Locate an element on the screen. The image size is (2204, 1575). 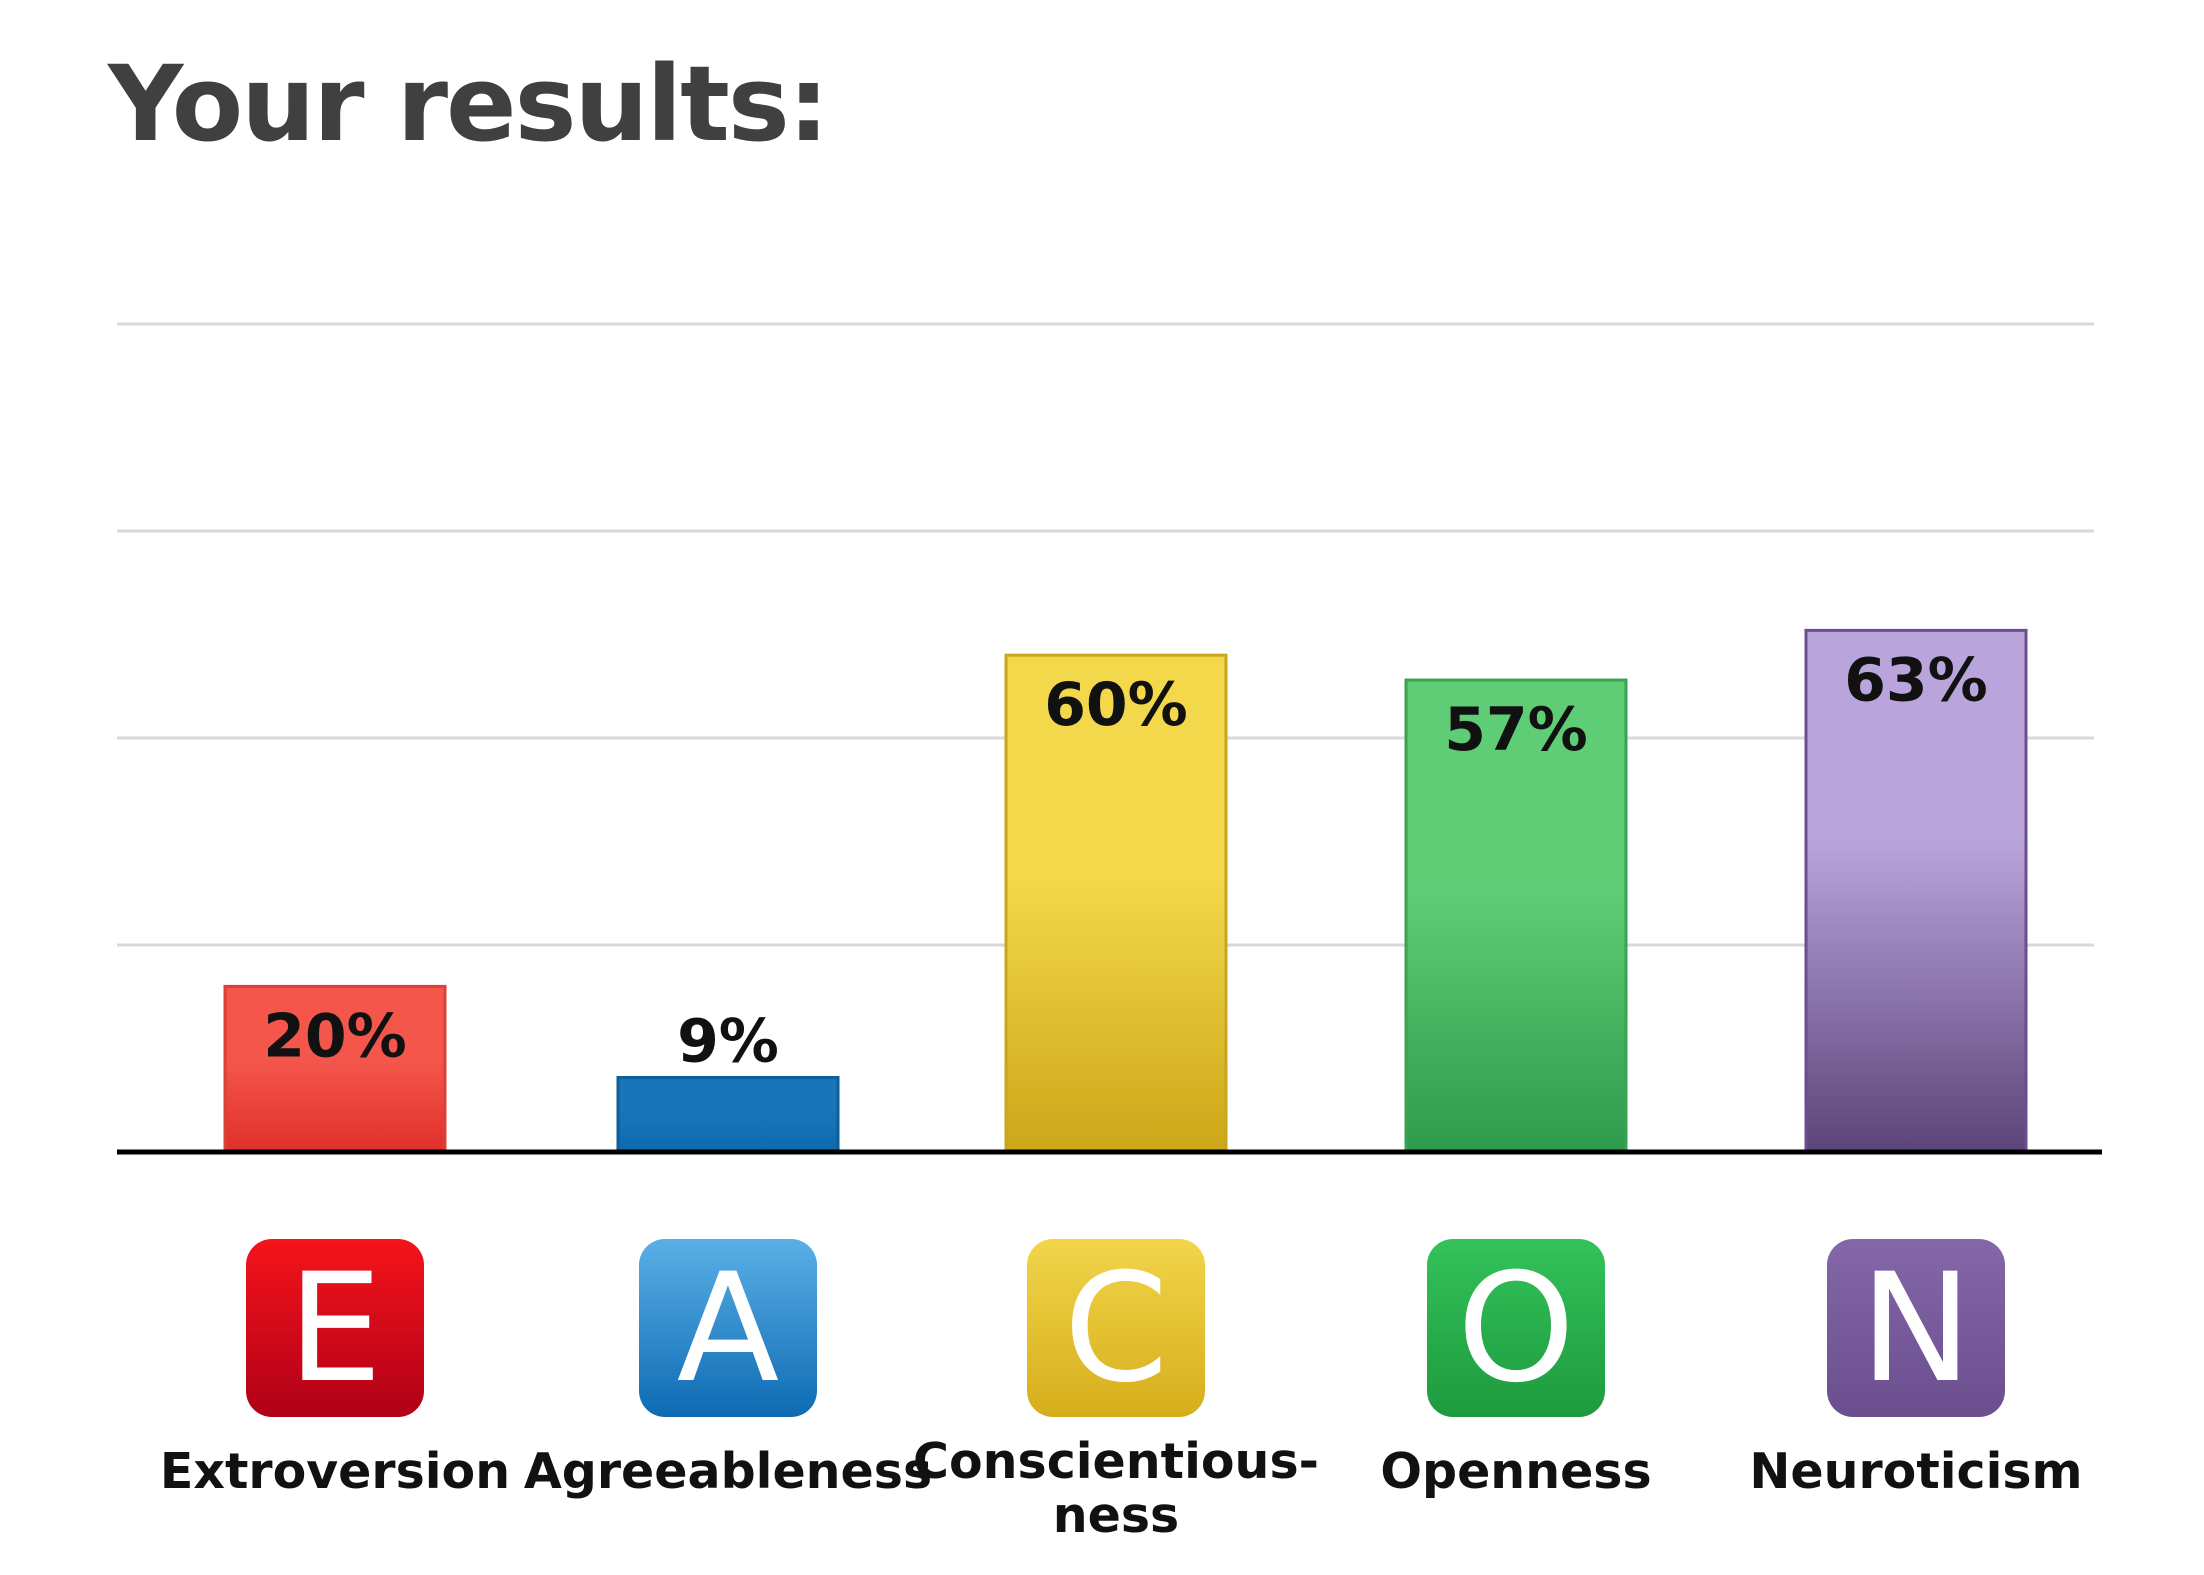
badge-letter: A is located at coordinates (728, 1329).